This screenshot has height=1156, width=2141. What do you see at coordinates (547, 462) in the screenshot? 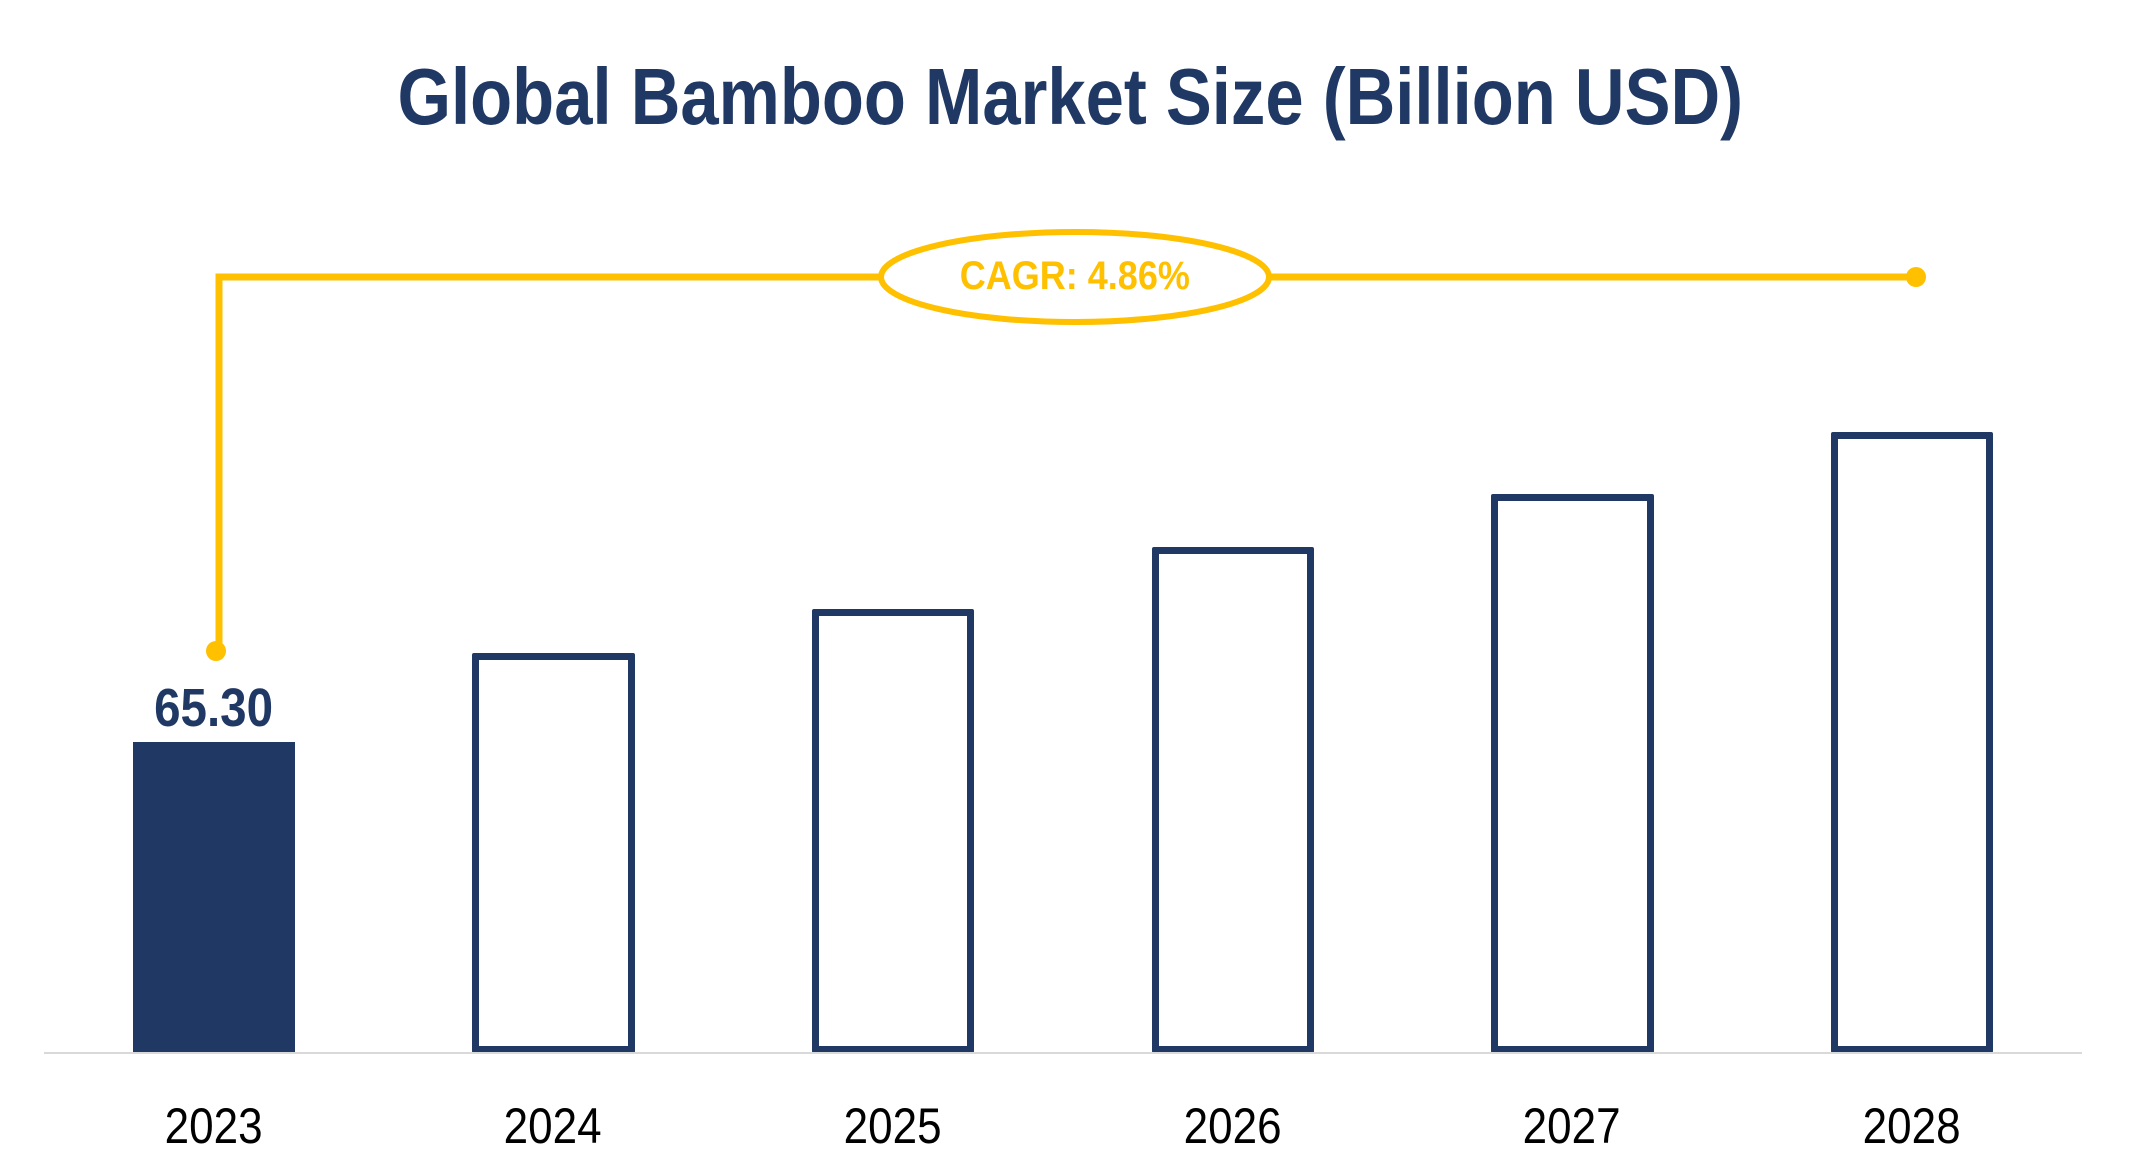
I see `cagr-line-left` at bounding box center [547, 462].